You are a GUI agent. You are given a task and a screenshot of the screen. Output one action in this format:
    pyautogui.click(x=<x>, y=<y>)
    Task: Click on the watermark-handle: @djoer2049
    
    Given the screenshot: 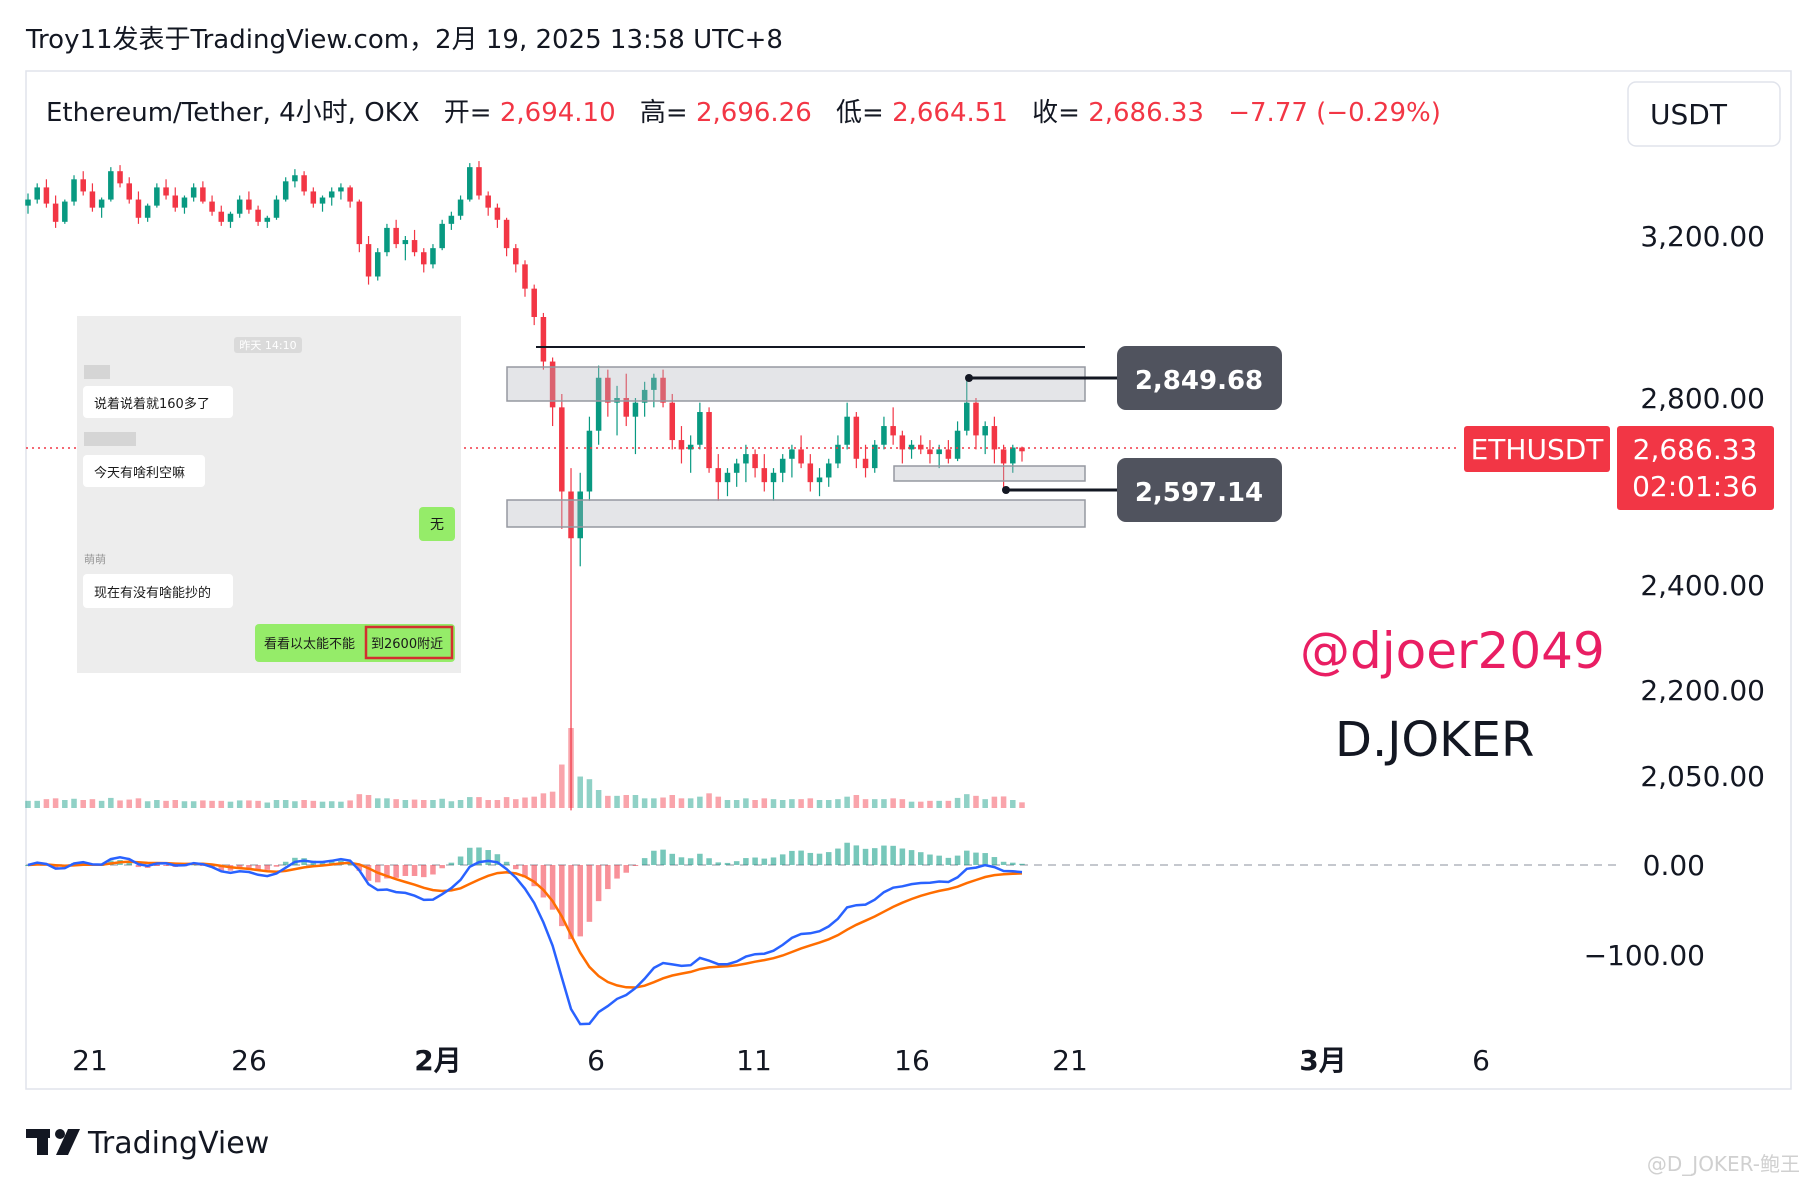 What is the action you would take?
    pyautogui.click(x=1452, y=651)
    